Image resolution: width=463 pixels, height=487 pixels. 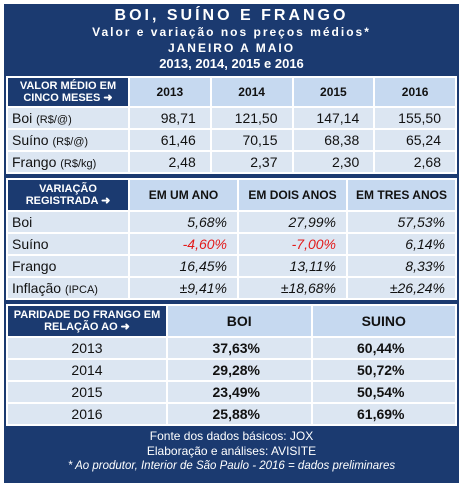 What do you see at coordinates (183, 266) in the screenshot?
I see `value: 16,45%` at bounding box center [183, 266].